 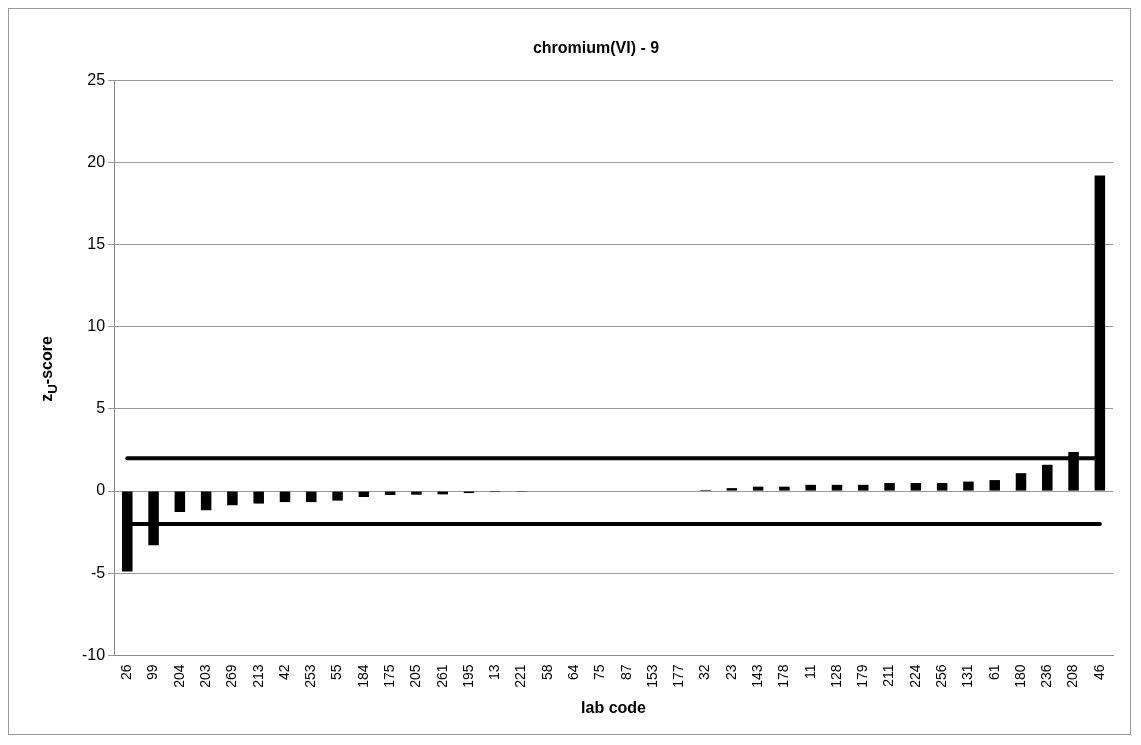 What do you see at coordinates (96, 79) in the screenshot?
I see `y-tick-label: 25` at bounding box center [96, 79].